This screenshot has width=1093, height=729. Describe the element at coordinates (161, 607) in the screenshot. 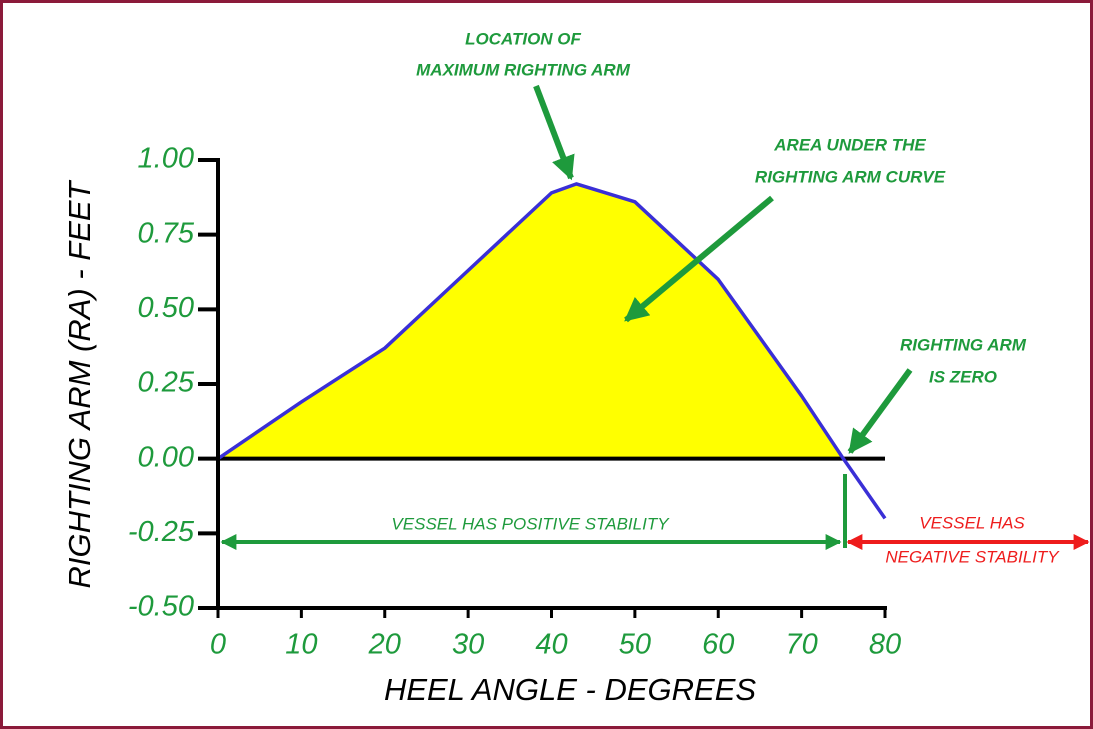

I see `y-tick-label: -0.50` at that location.